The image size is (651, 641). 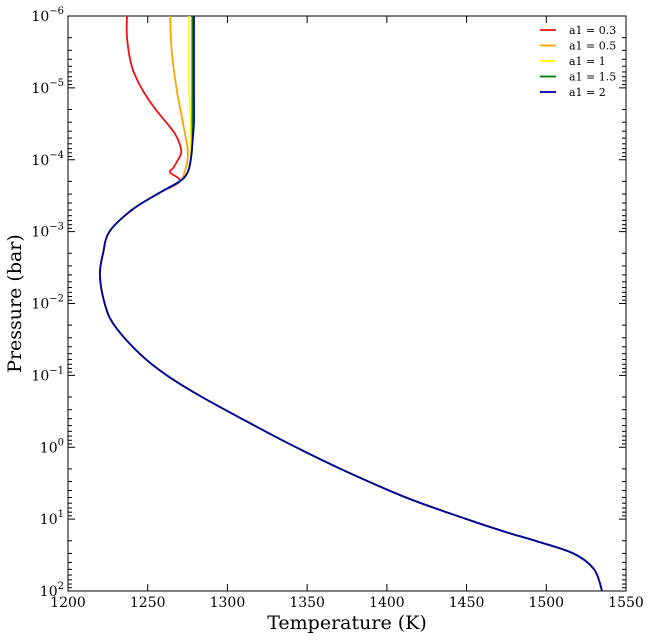 What do you see at coordinates (52, 446) in the screenshot?
I see `y-tick-label: 10⁰` at bounding box center [52, 446].